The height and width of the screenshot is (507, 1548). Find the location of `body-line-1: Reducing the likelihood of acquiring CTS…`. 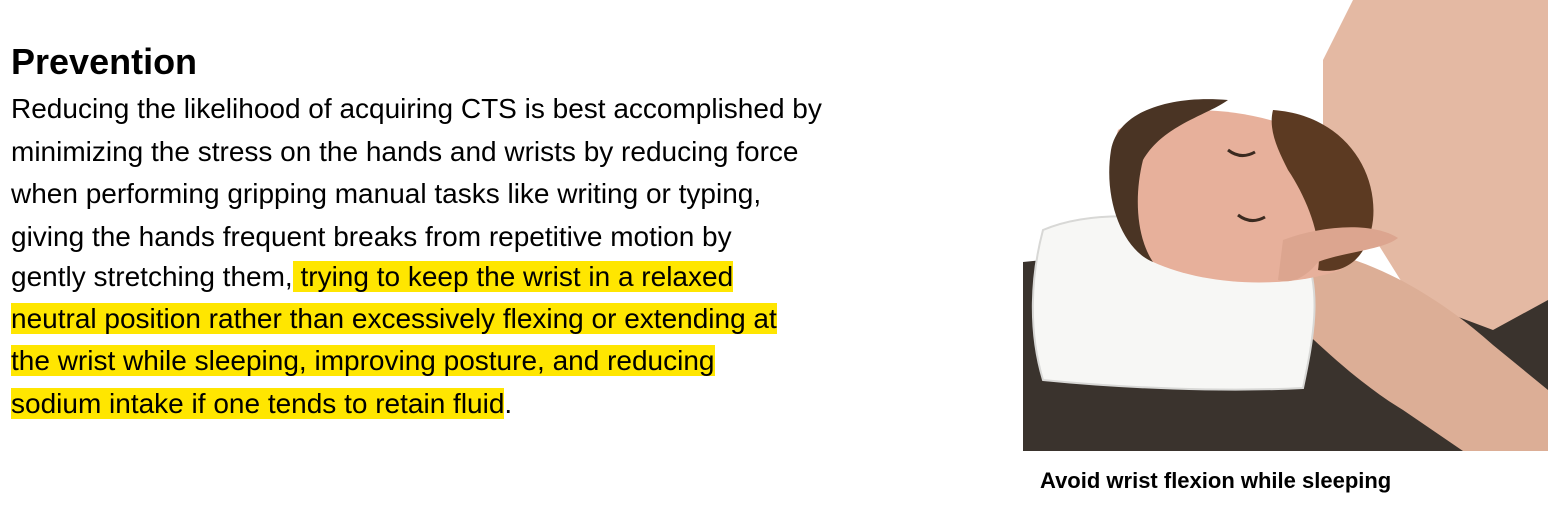

body-line-1: Reducing the likelihood of acquiring CTS… is located at coordinates (416, 109).